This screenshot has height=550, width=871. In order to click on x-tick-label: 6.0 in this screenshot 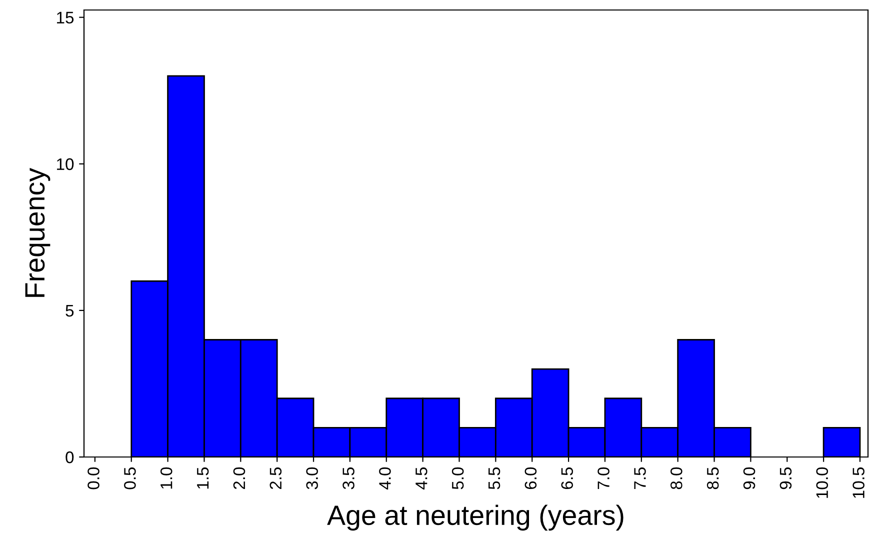, I will do `click(530, 478)`.